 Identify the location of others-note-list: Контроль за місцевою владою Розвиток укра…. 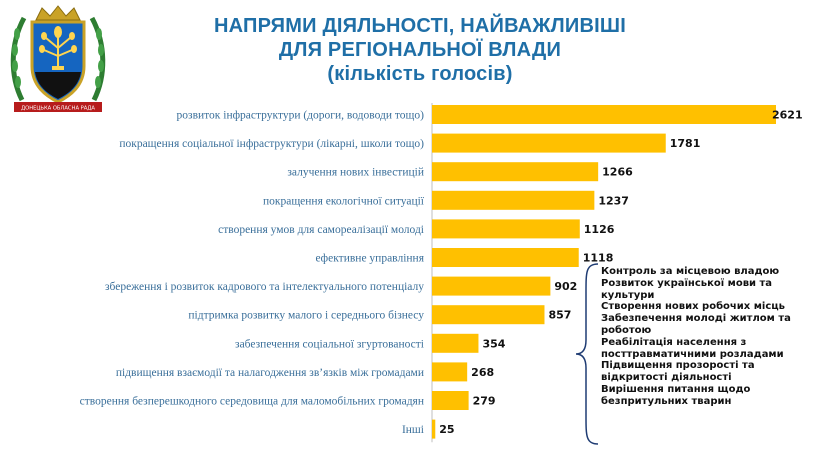
(706, 337).